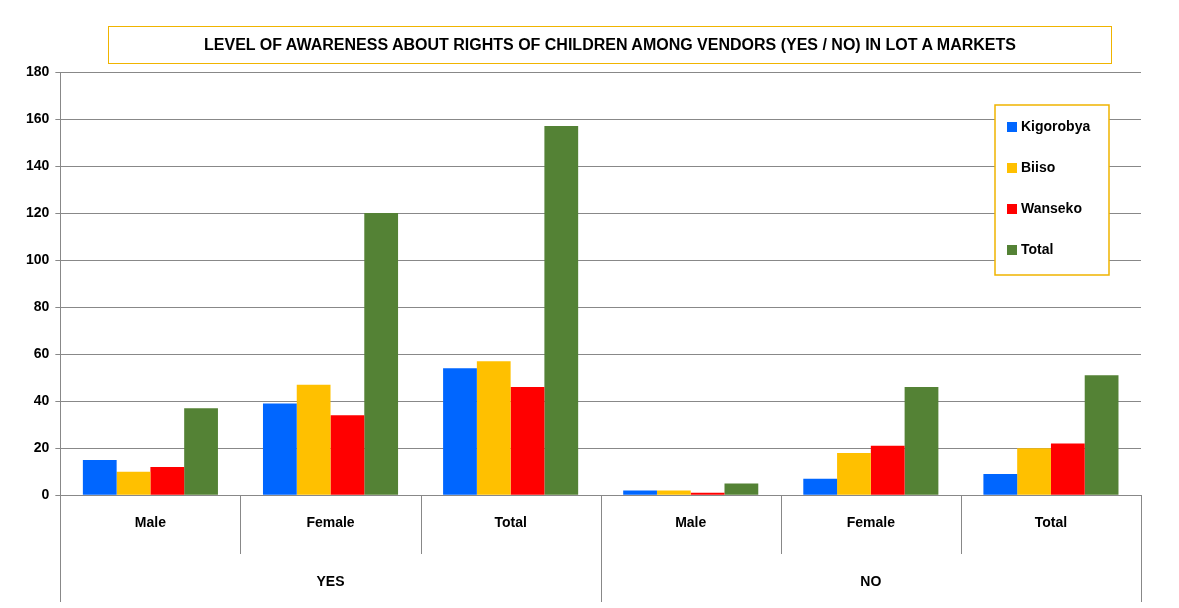 Image resolution: width=1179 pixels, height=608 pixels. Describe the element at coordinates (41, 352) in the screenshot. I see `y-tick-label: 60` at that location.